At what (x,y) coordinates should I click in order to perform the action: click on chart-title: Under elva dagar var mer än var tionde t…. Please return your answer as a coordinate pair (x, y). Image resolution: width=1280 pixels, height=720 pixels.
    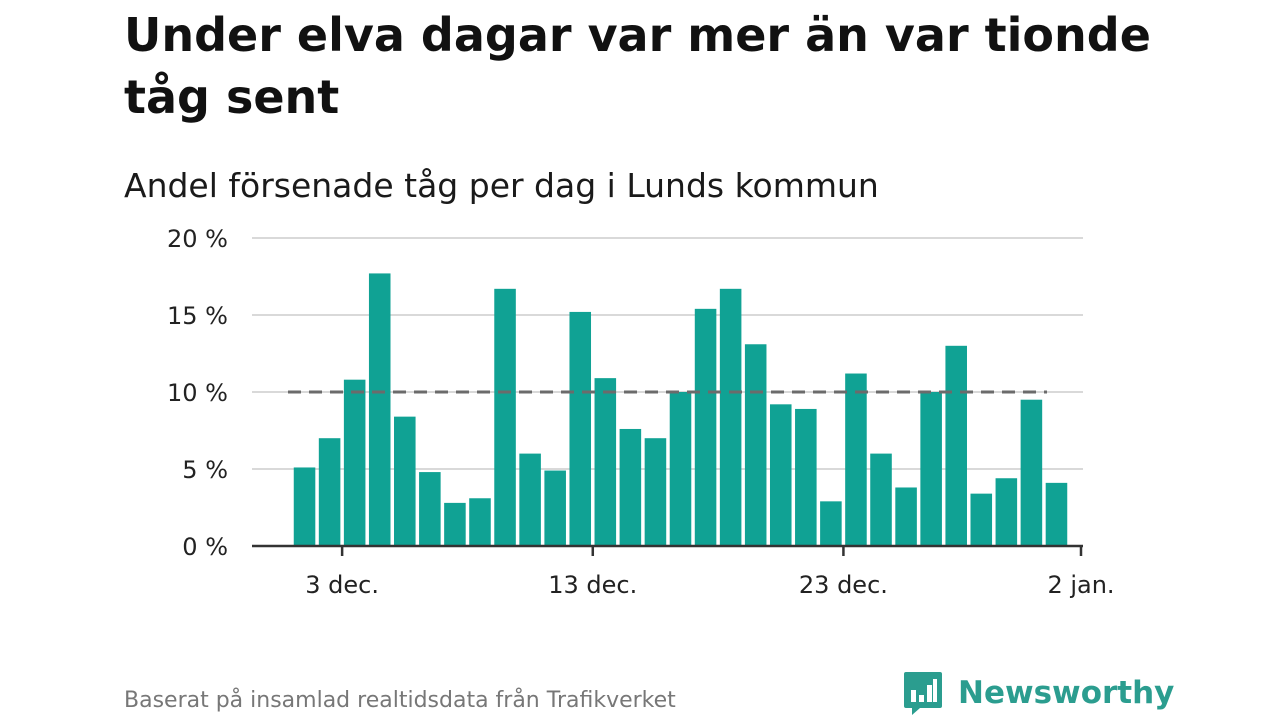
    Looking at the image, I should click on (637, 66).